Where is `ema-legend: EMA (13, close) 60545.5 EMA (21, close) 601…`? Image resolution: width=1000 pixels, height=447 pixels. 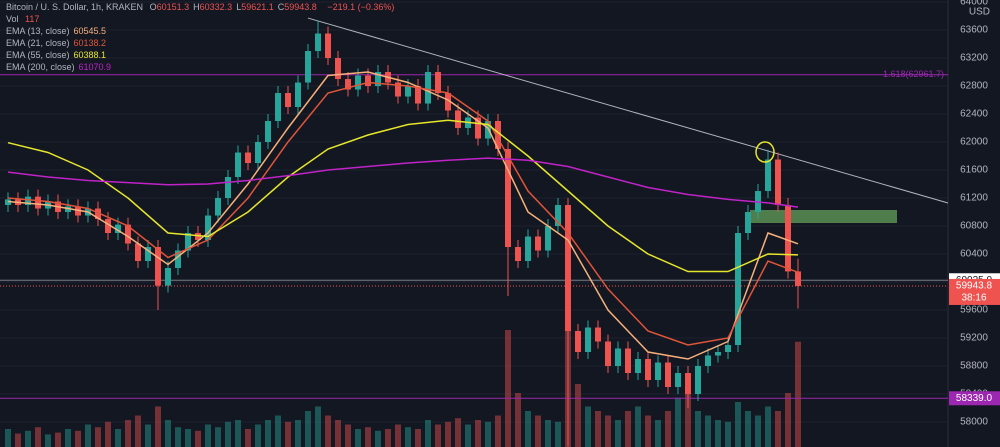 ema-legend: EMA (13, close) 60545.5 EMA (21, close) 601… is located at coordinates (202, 49).